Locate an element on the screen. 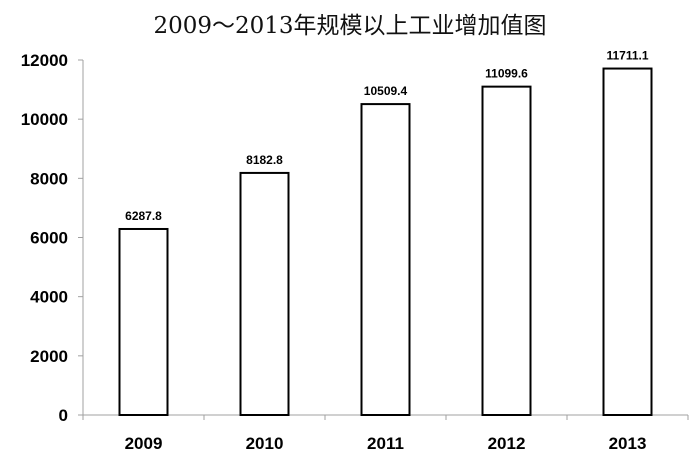 This screenshot has width=700, height=462. chart-title: 2009～2013年规模以上工业增加值图 is located at coordinates (350, 26).